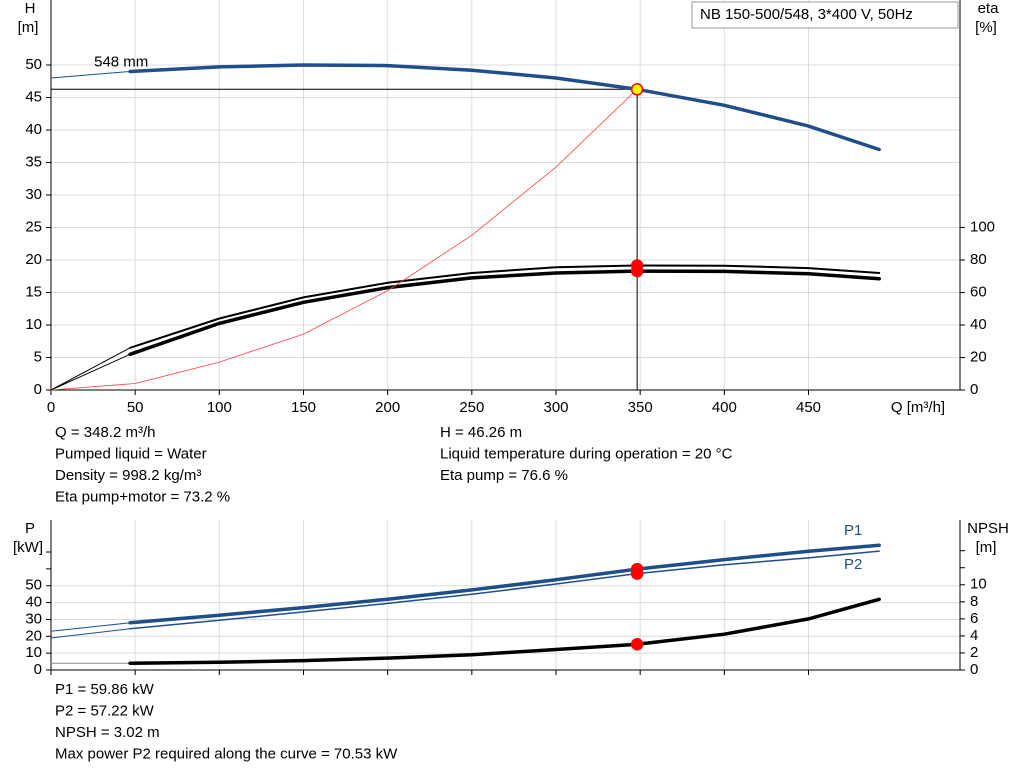  What do you see at coordinates (142, 496) in the screenshot?
I see `info-text: Eta pump+motor = 73.2 %` at bounding box center [142, 496].